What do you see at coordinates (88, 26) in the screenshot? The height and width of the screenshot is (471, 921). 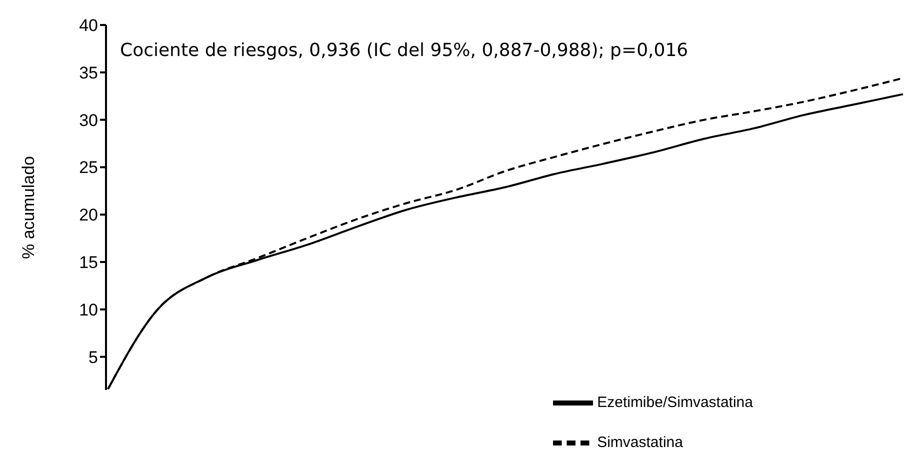 I see `y-tick-label: 40` at bounding box center [88, 26].